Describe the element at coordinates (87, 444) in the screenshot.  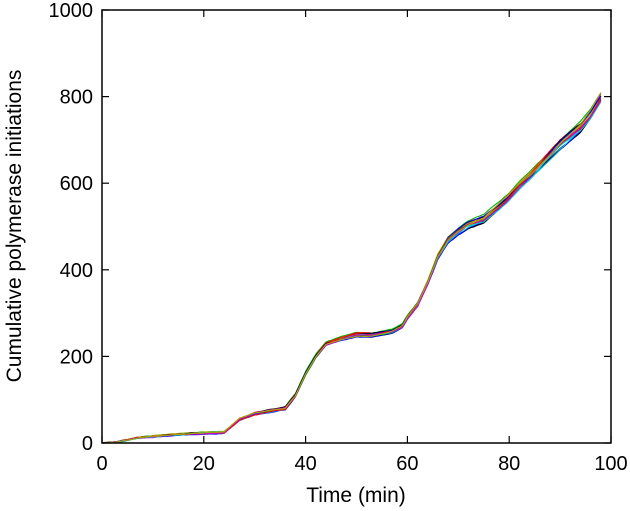
I see `y-tick-label: 0` at that location.